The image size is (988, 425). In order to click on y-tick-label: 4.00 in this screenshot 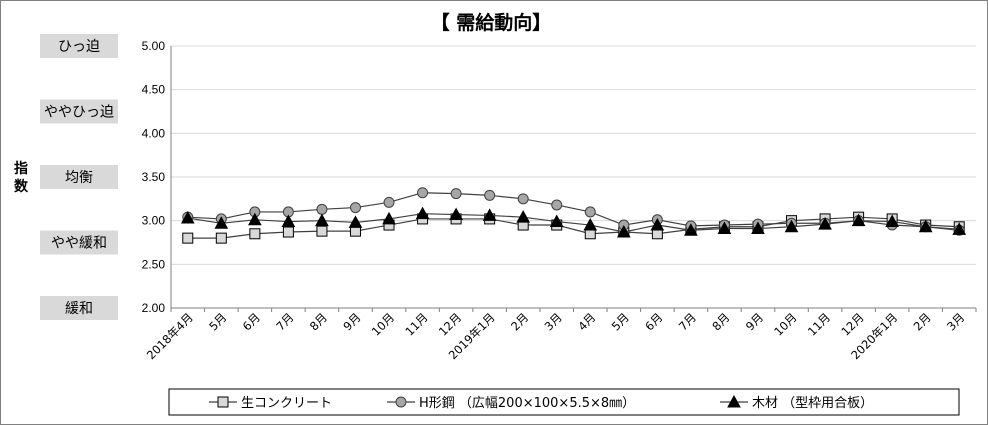, I will do `click(154, 133)`.